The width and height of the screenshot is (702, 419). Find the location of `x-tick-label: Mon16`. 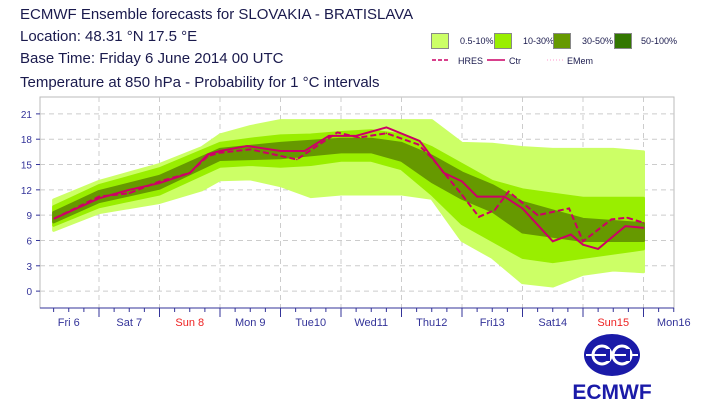

x-tick-label: Mon16 is located at coordinates (674, 323).